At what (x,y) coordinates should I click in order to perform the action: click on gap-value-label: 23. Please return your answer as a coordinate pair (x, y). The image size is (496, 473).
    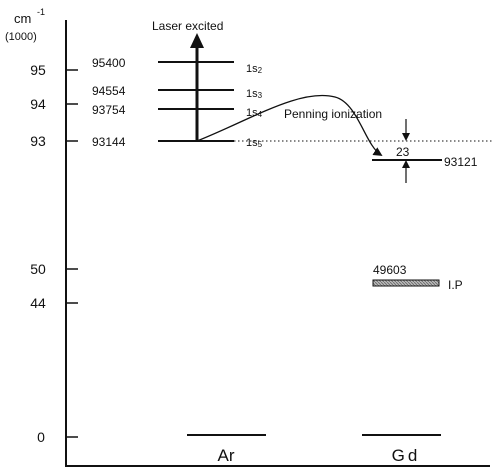
    Looking at the image, I should click on (403, 152).